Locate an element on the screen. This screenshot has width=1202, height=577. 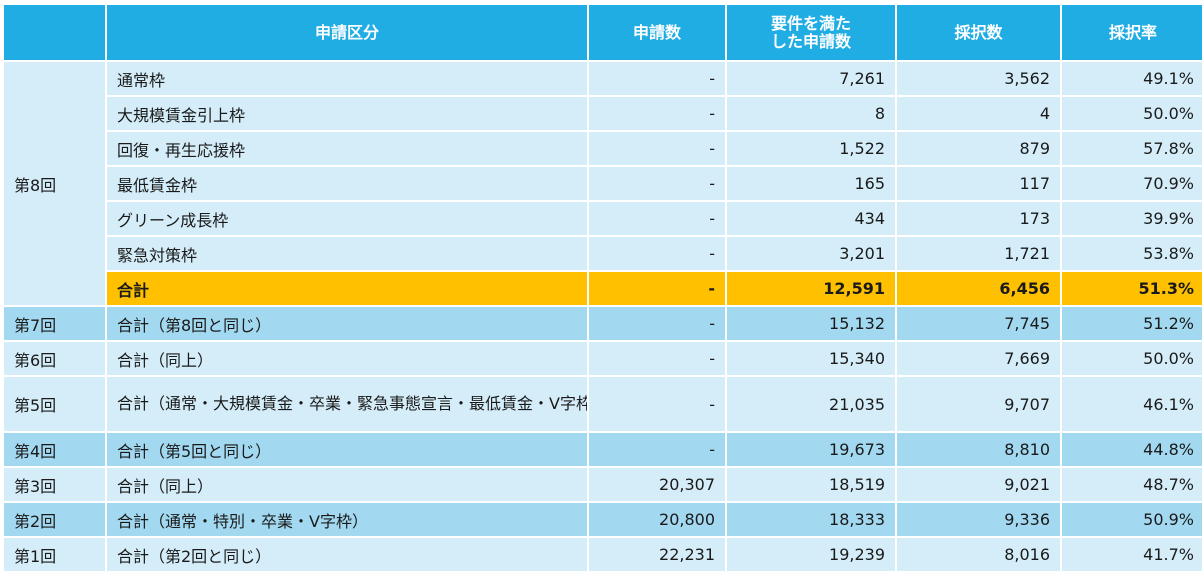
qualified-cell: 18,519 is located at coordinates (811, 484).